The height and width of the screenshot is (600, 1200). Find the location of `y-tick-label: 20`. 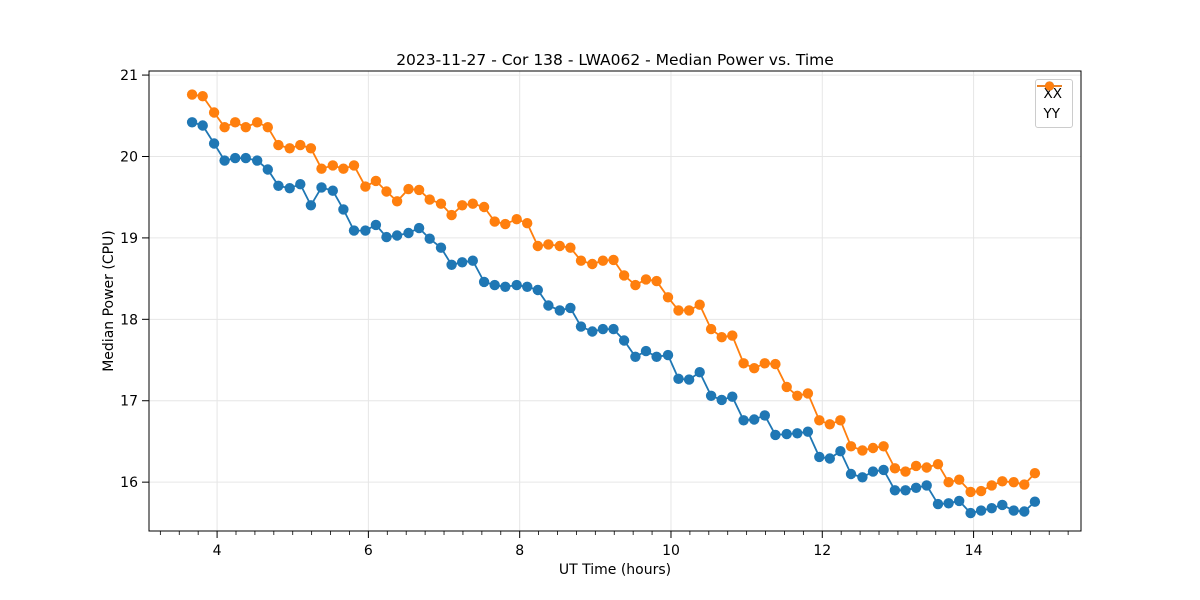

y-tick-label: 20 is located at coordinates (129, 157).